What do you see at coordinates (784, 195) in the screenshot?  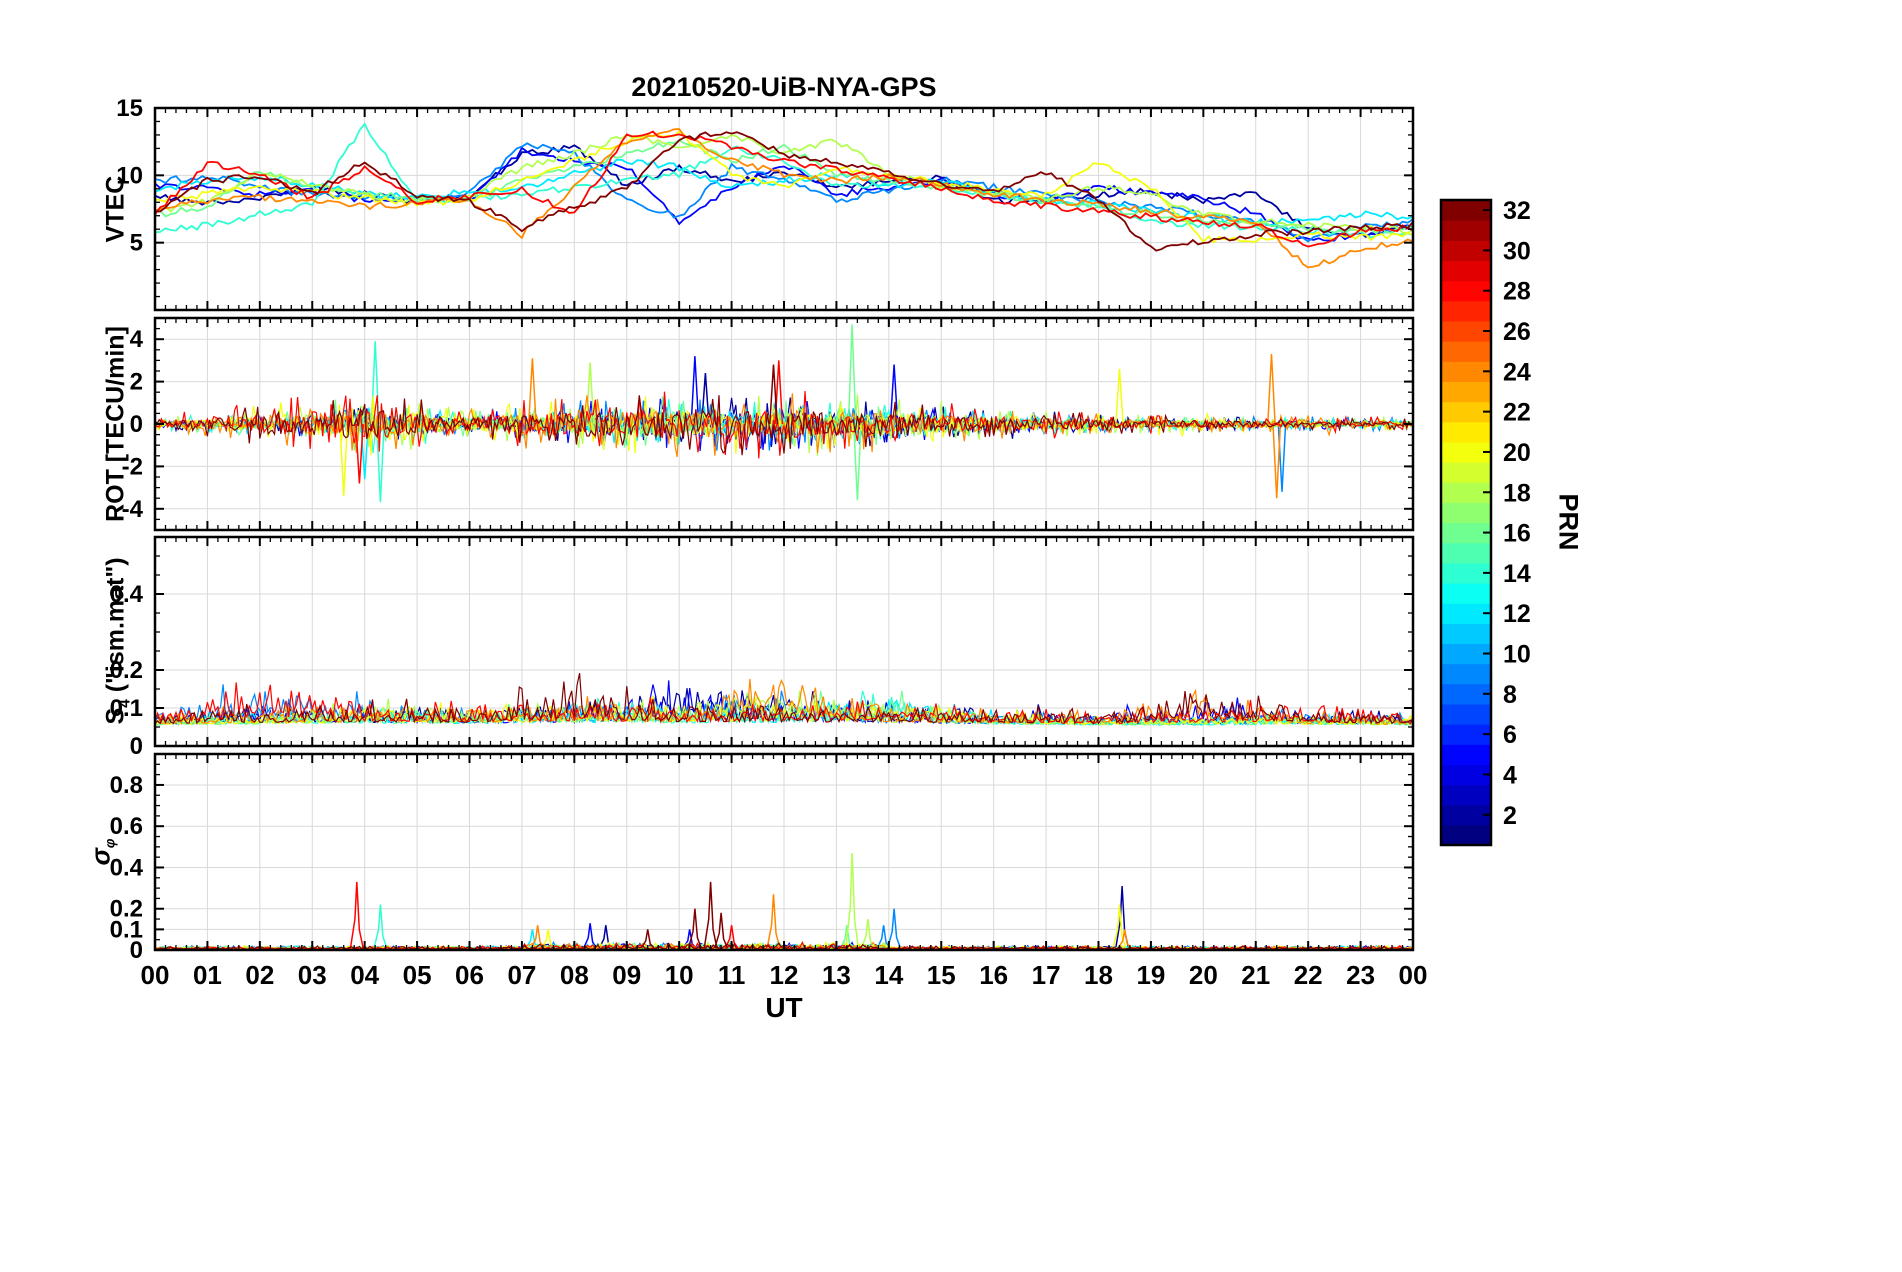 I see `vtec-series` at bounding box center [784, 195].